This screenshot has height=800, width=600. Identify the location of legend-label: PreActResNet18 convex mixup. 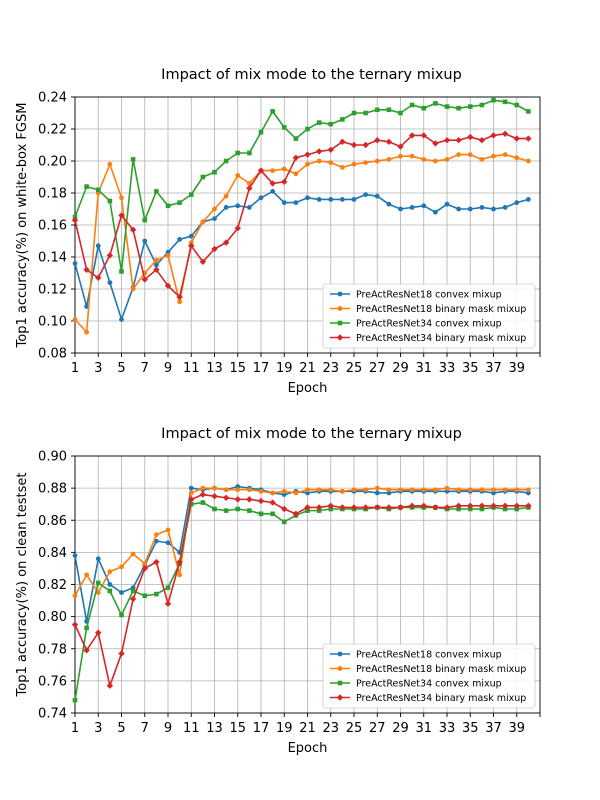
(429, 294).